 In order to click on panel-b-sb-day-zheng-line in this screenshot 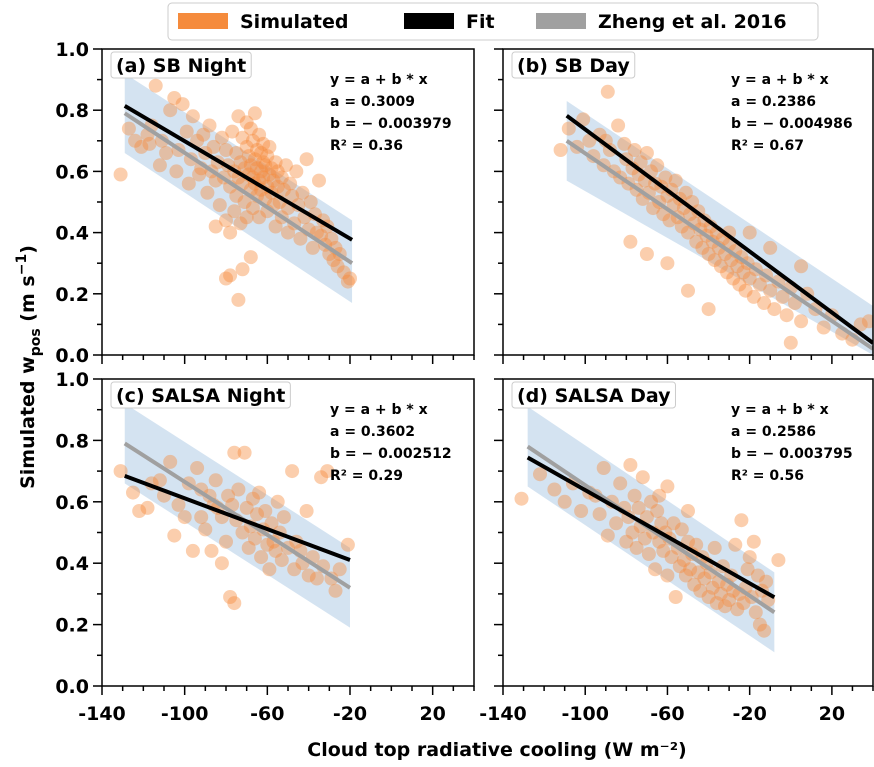, I will do `click(719, 245)`.